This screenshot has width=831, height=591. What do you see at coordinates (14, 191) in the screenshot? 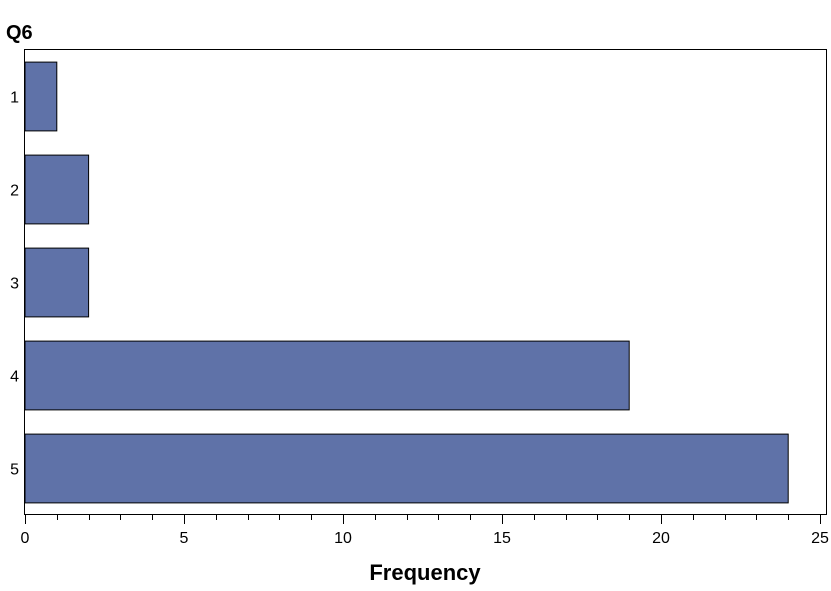
I see `category-label-2: 2` at bounding box center [14, 191].